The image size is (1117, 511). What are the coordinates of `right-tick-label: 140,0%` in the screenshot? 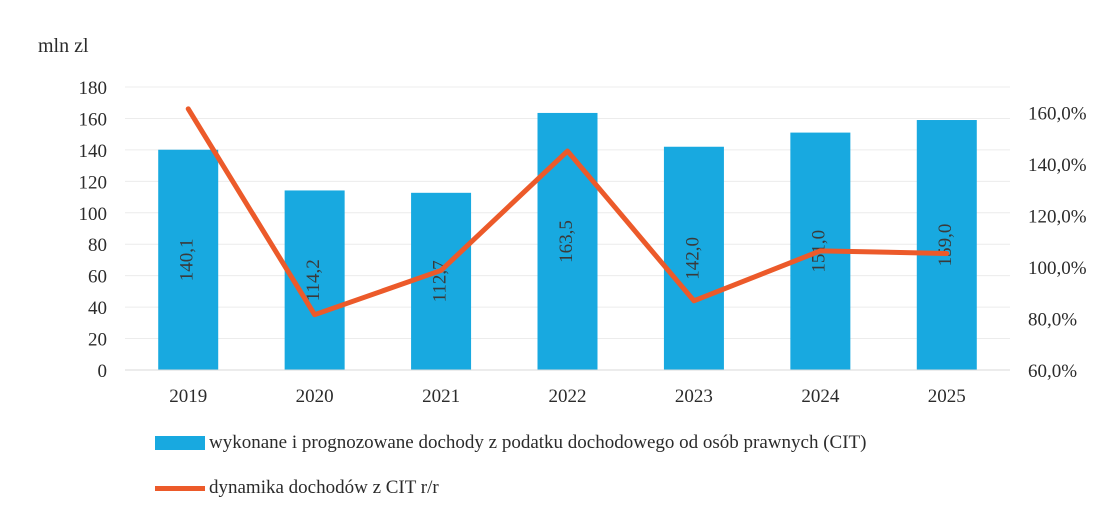 It's located at (1057, 165).